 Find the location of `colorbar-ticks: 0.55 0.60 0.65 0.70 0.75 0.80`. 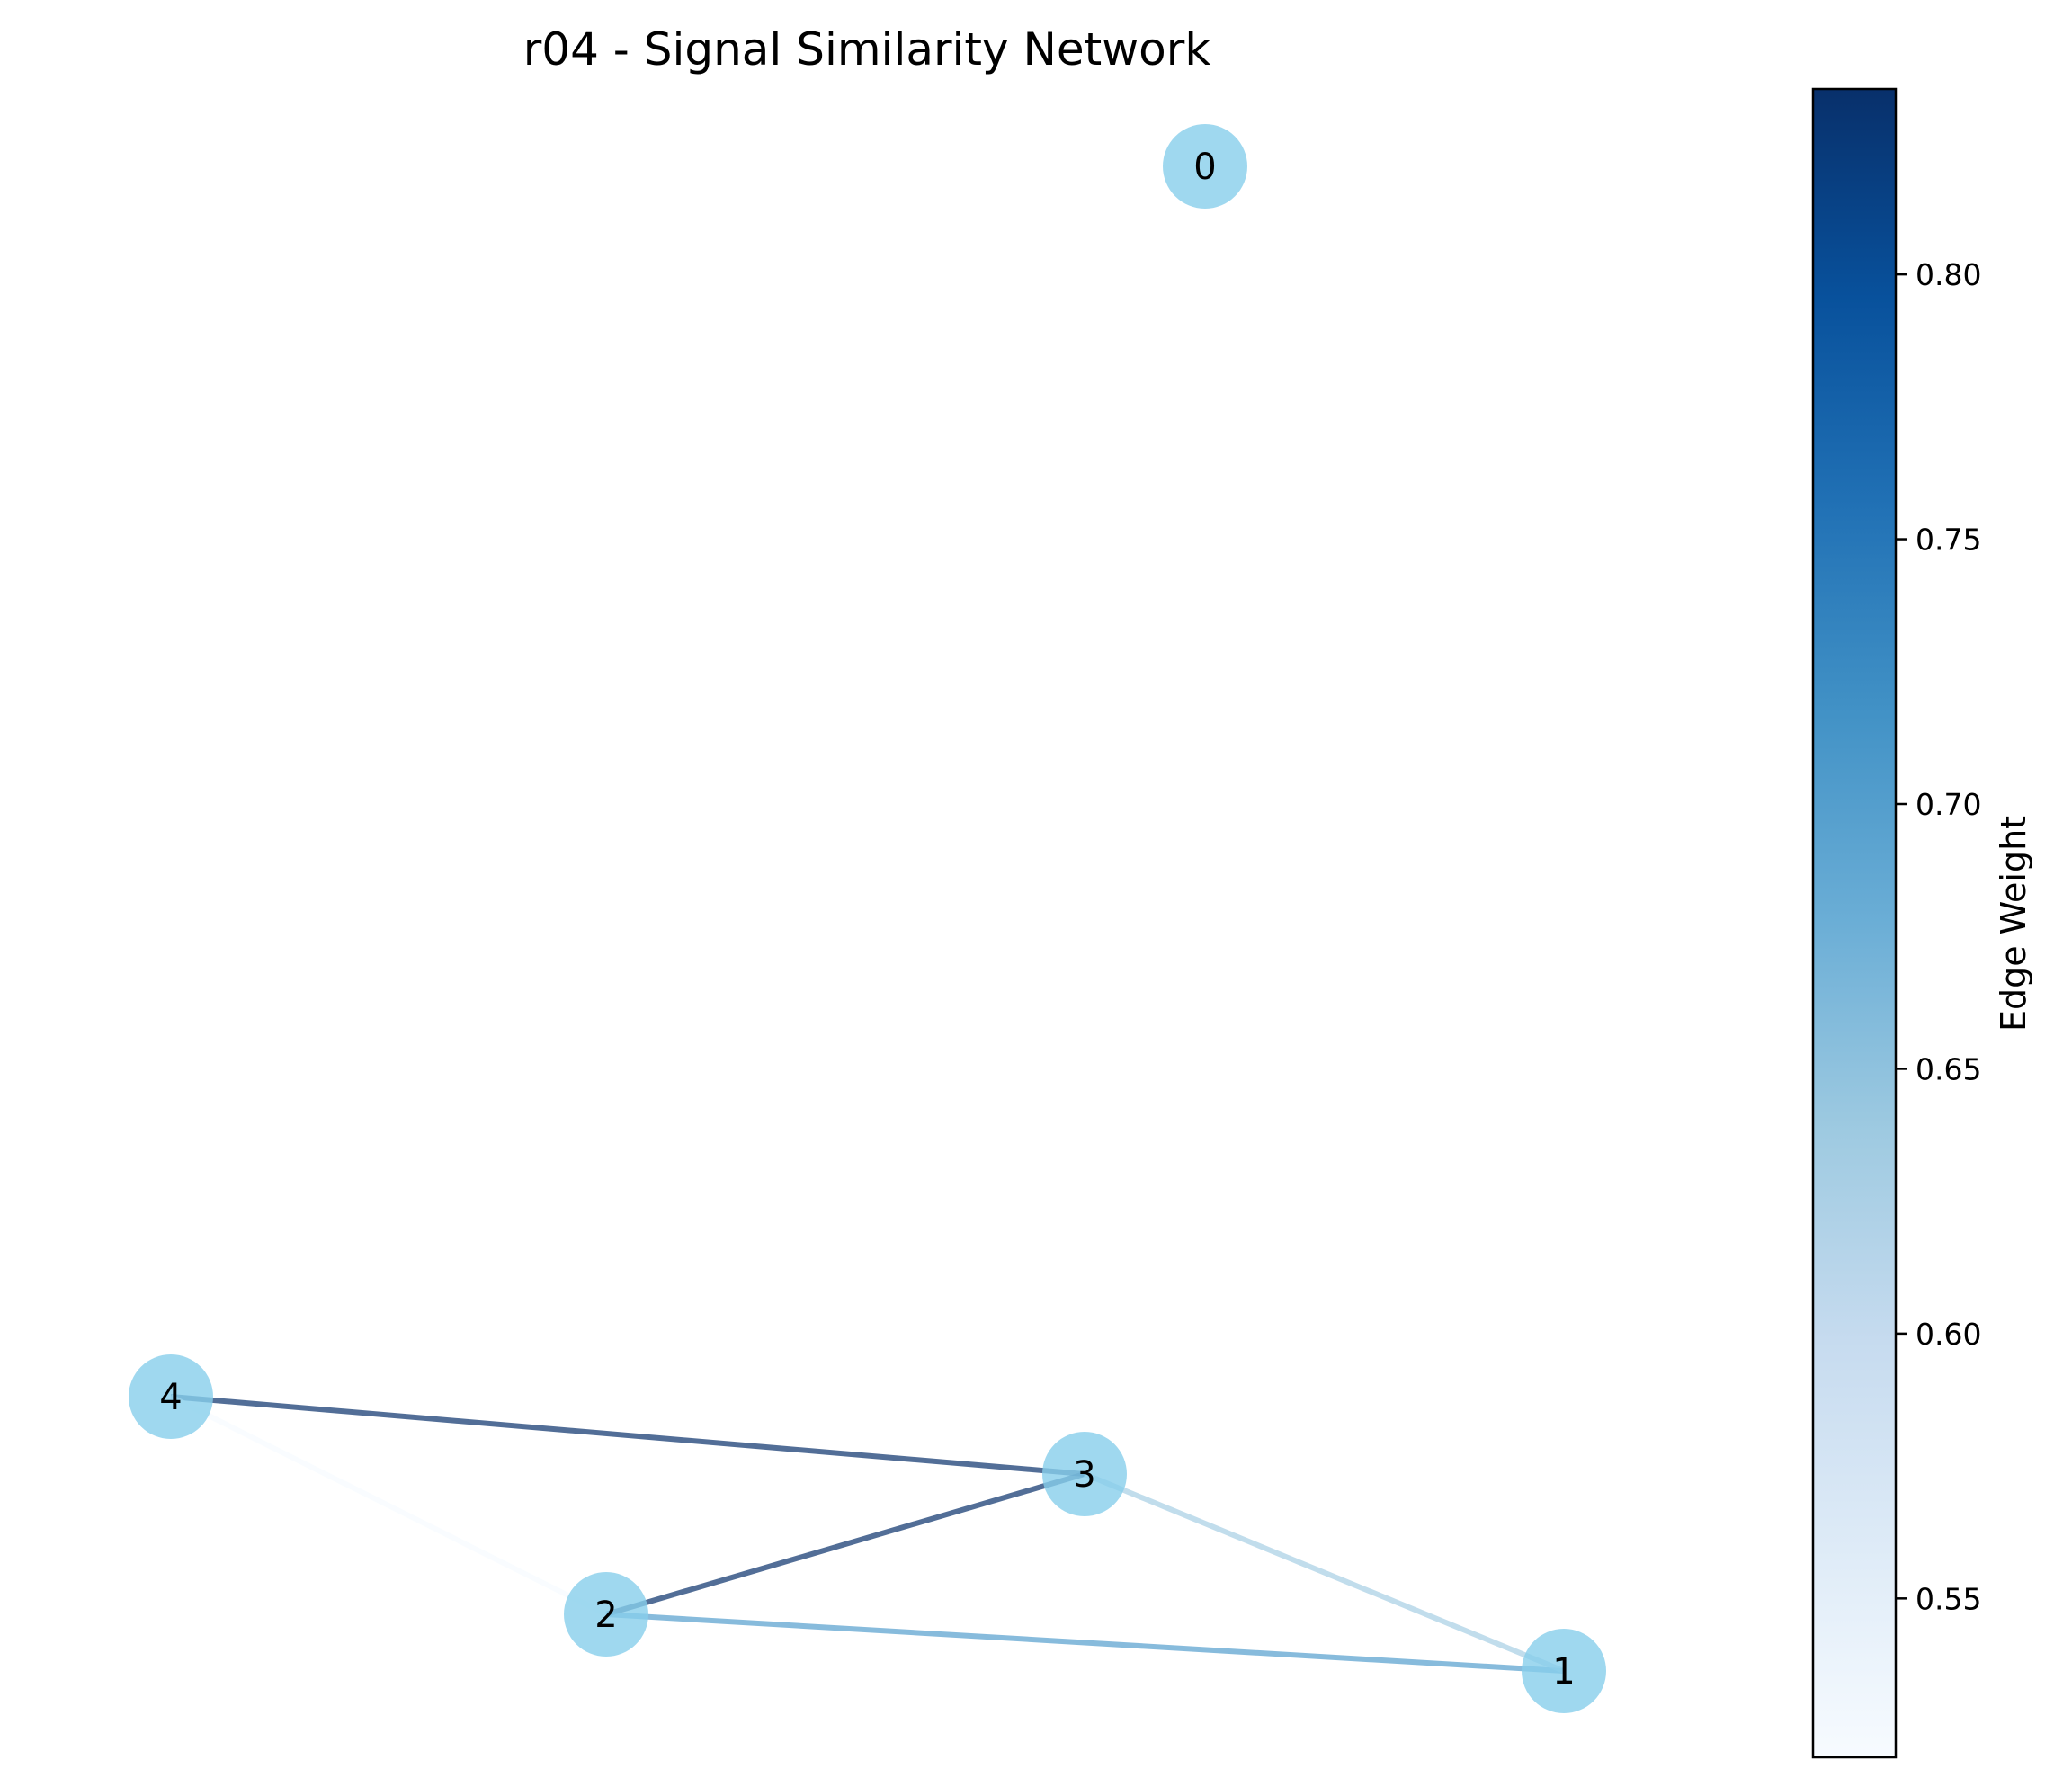

colorbar-ticks: 0.55 0.60 0.65 0.70 0.75 0.80 is located at coordinates (1939, 936).